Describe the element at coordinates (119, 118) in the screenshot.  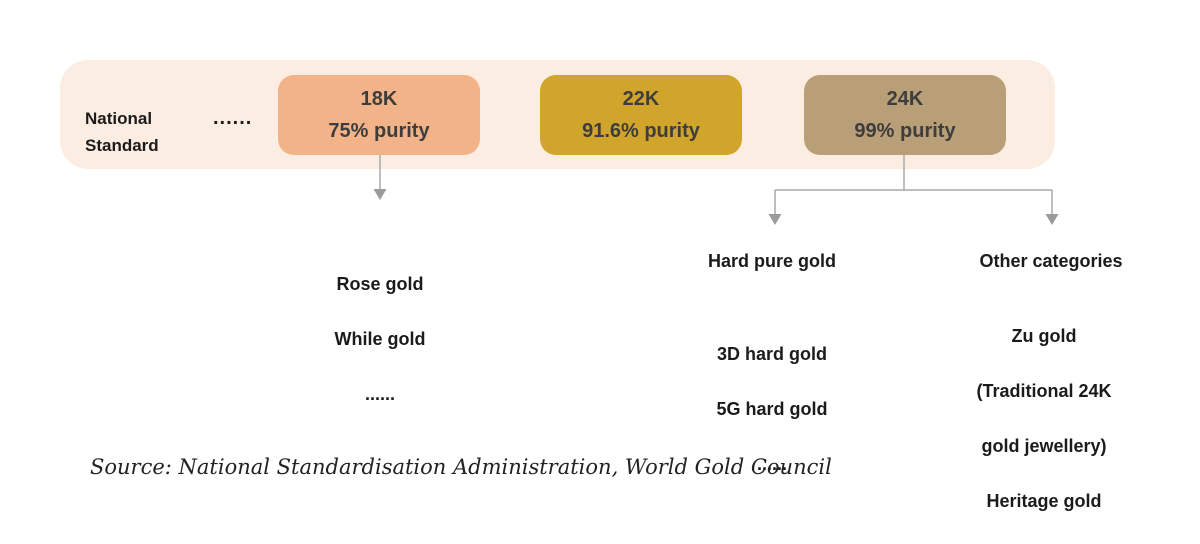
I see `band-label-line1: National` at that location.